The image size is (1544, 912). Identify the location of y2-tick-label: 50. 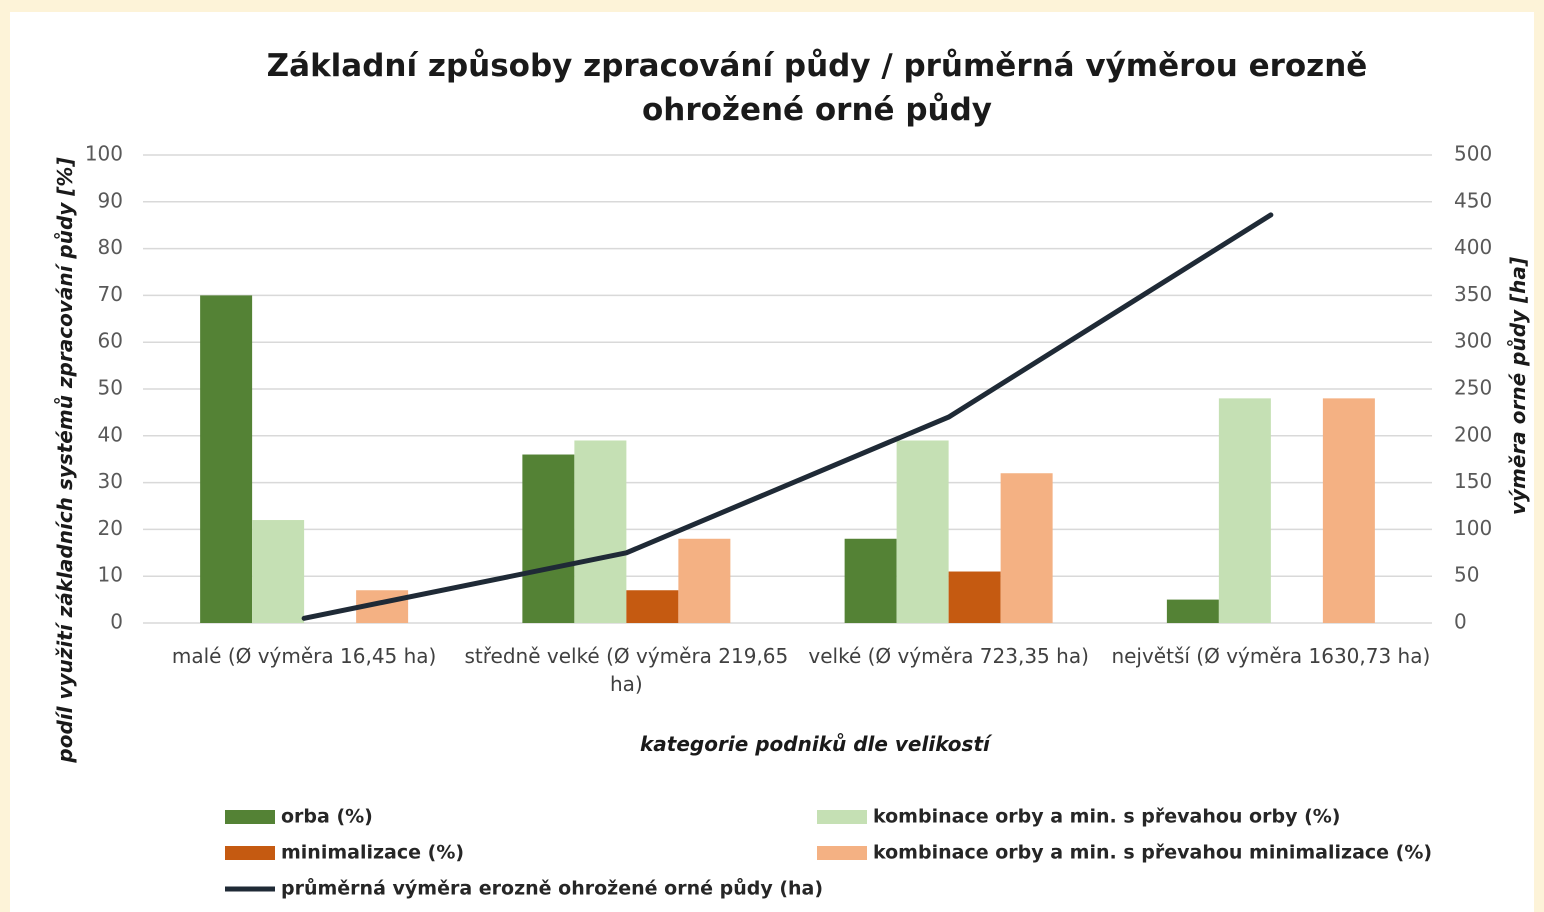
(1466, 575).